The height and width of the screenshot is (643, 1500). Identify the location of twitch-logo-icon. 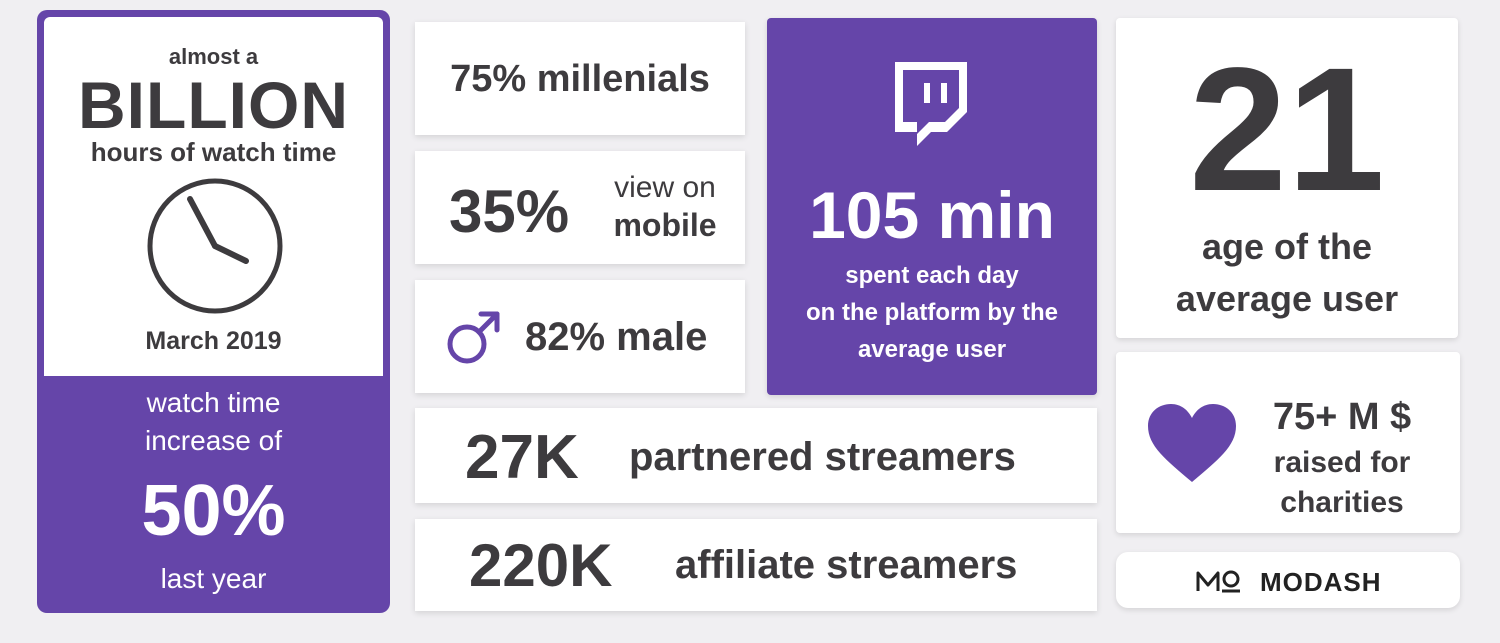
(931, 104).